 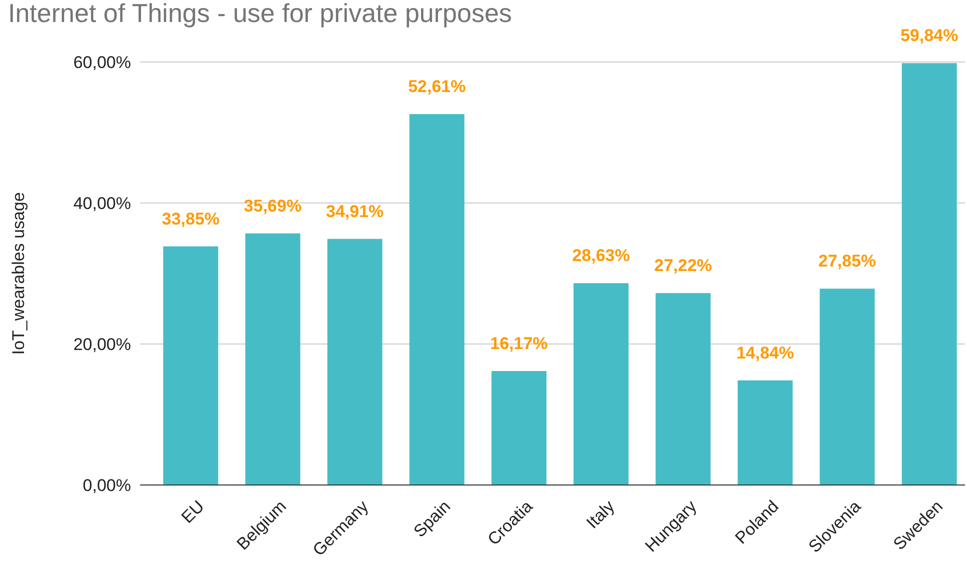 What do you see at coordinates (273, 206) in the screenshot?
I see `data-label: 35,69%` at bounding box center [273, 206].